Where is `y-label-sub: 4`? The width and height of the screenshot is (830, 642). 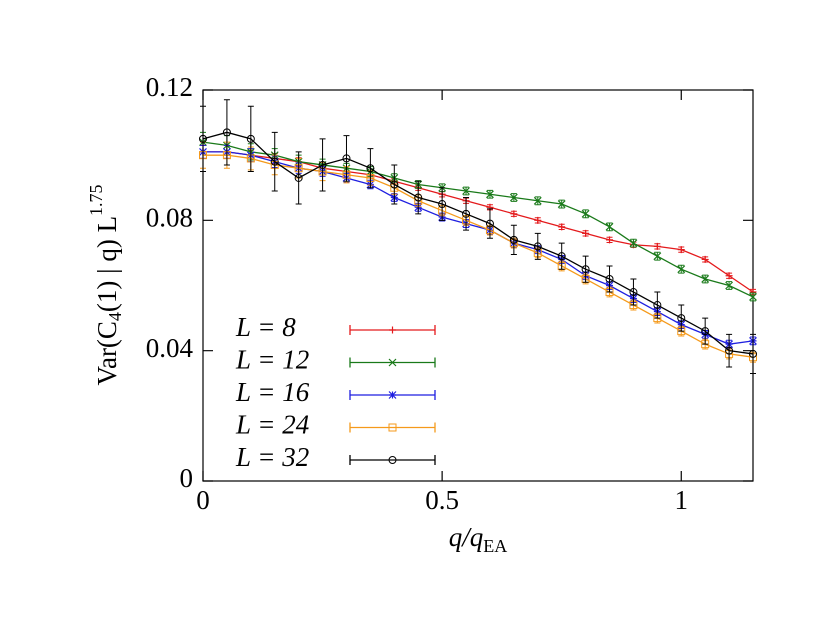
y-label-sub: 4 is located at coordinates (115, 316).